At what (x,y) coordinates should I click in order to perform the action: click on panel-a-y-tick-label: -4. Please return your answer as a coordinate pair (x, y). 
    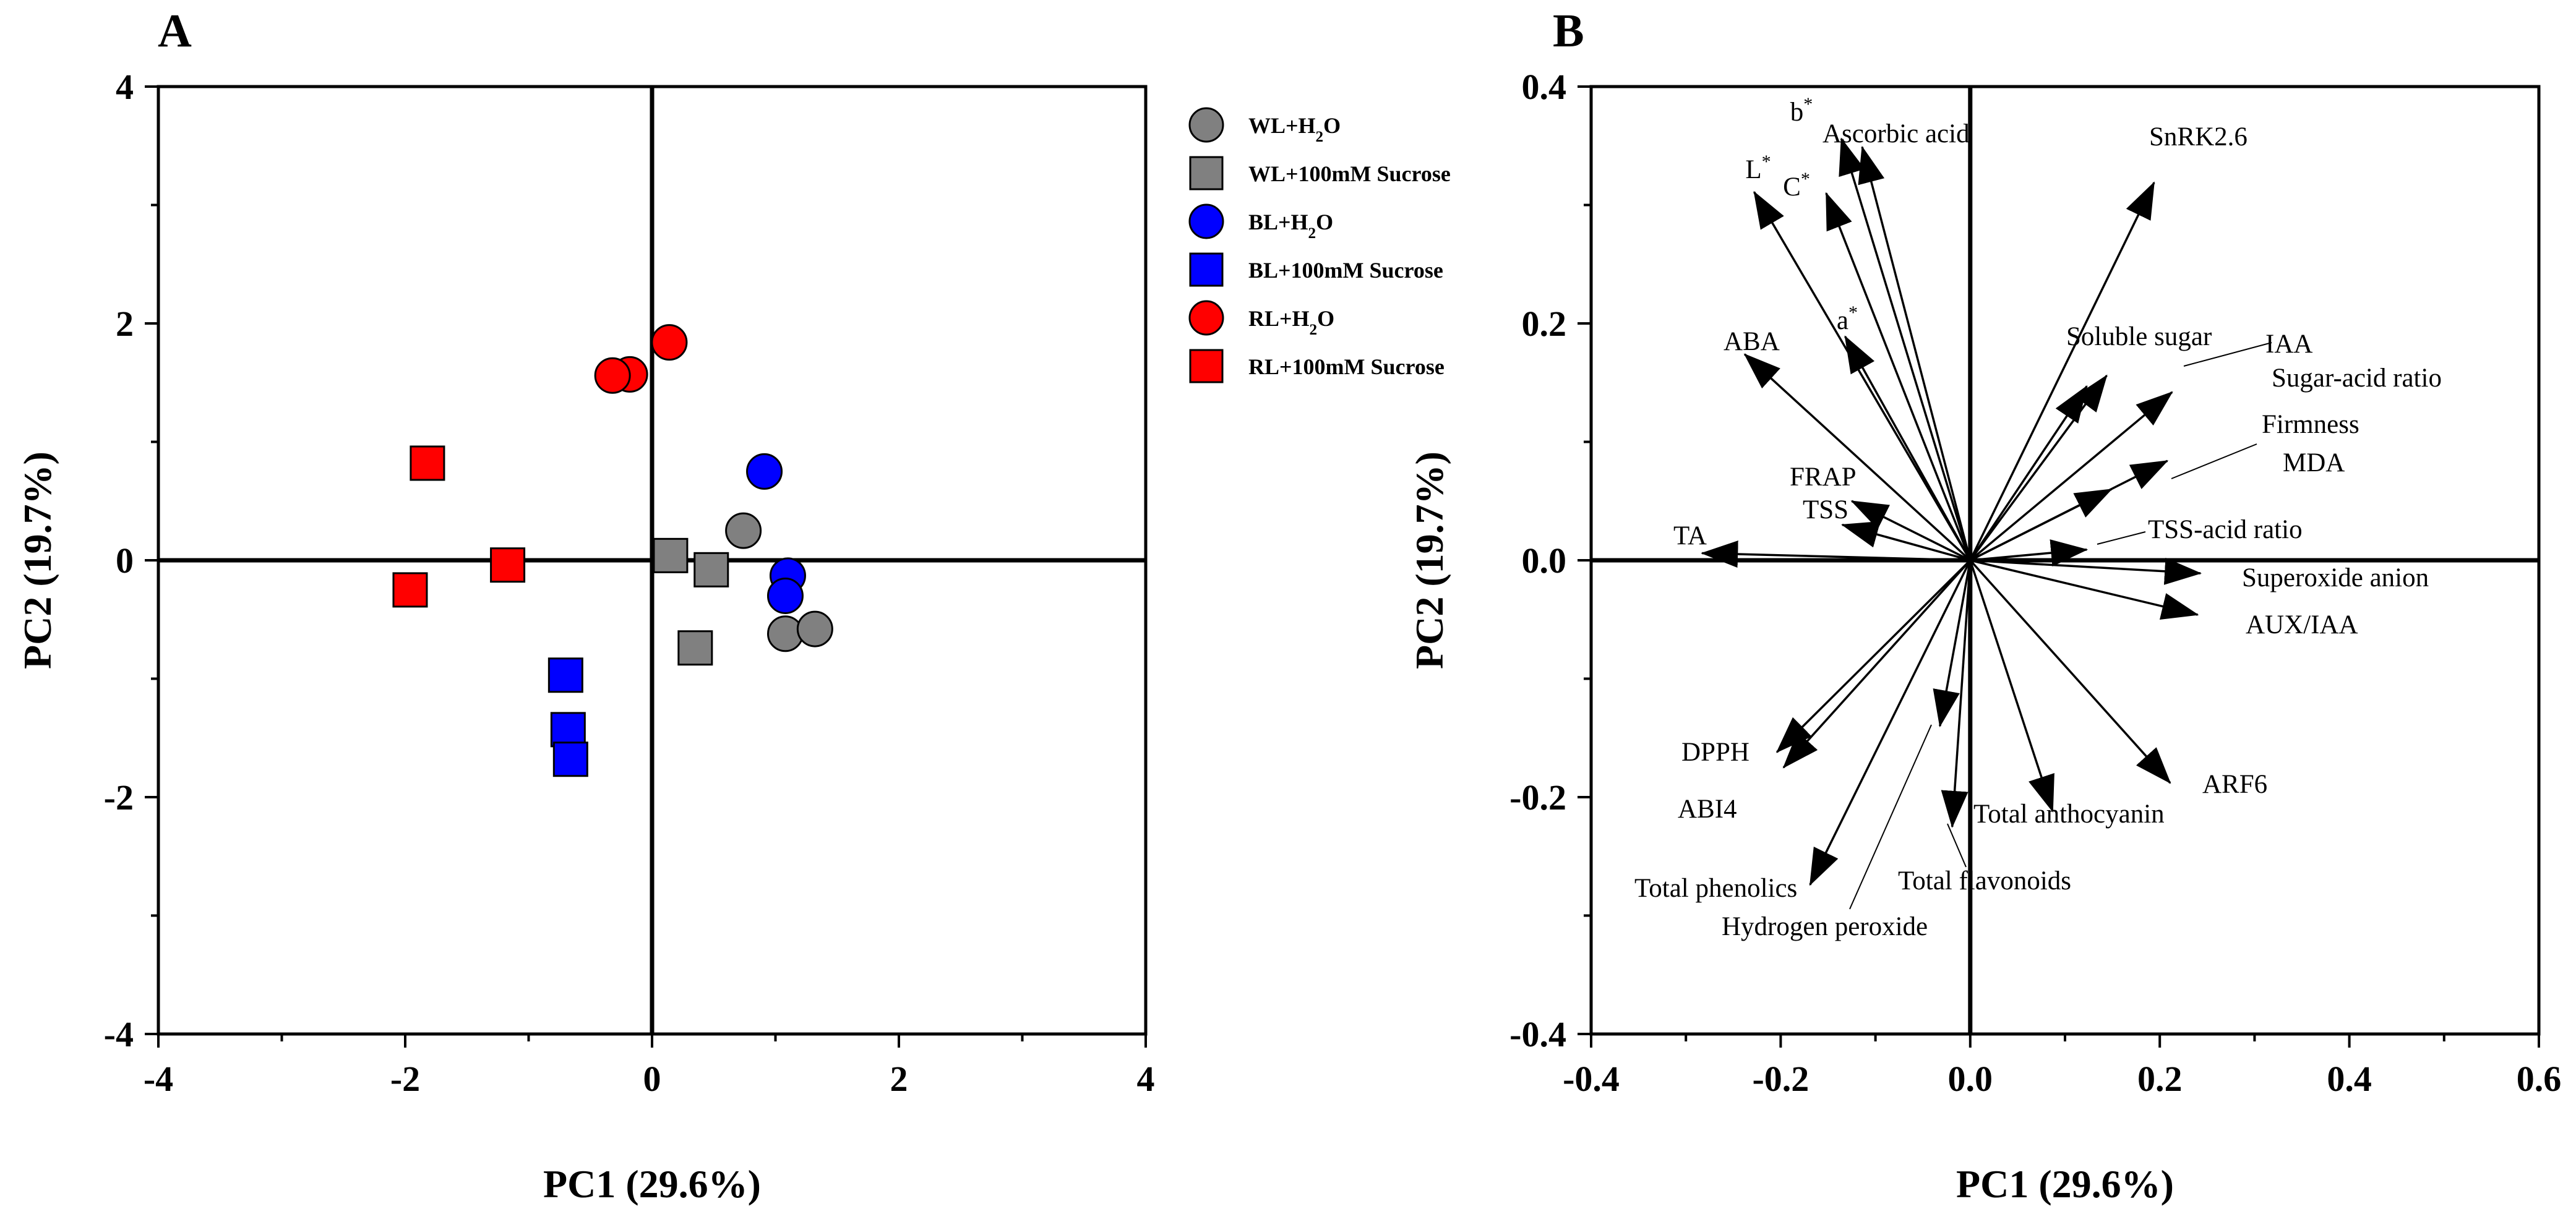
    Looking at the image, I should click on (119, 1034).